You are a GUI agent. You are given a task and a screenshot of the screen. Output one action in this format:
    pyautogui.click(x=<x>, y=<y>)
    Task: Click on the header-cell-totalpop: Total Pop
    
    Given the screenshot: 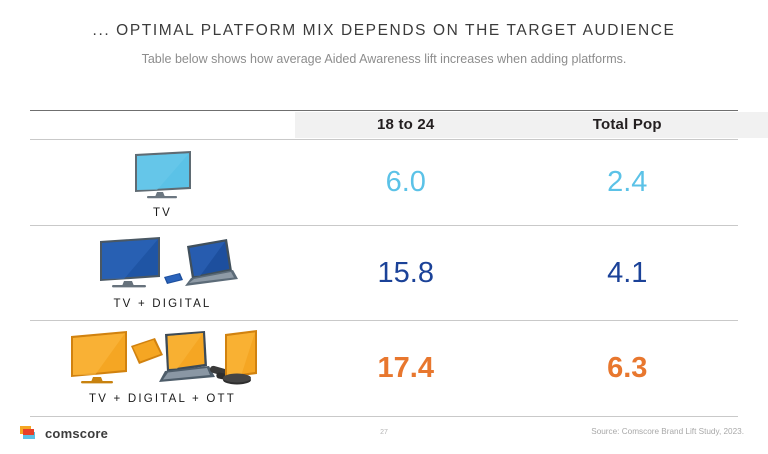 What is the action you would take?
    pyautogui.click(x=628, y=125)
    